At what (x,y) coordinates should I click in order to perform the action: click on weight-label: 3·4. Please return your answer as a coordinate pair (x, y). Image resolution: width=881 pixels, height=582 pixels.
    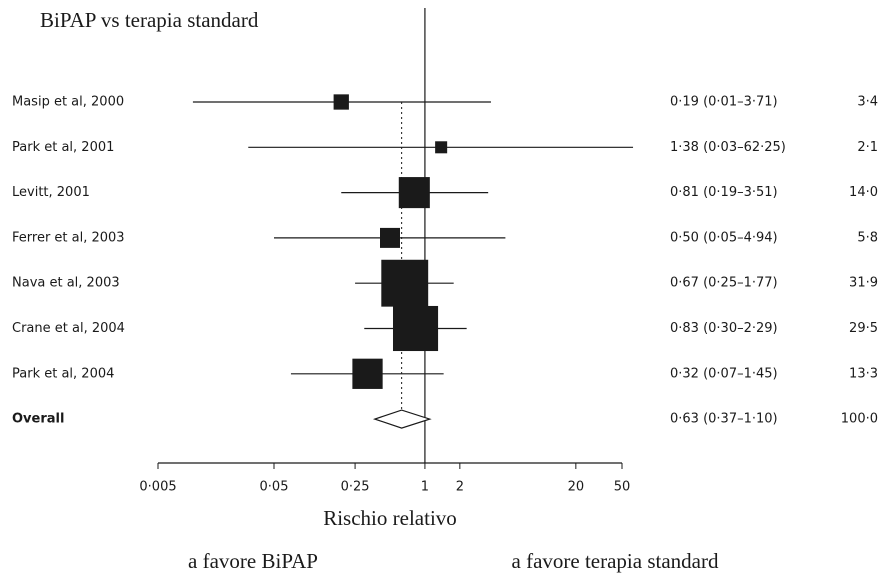
    Looking at the image, I should click on (867, 102).